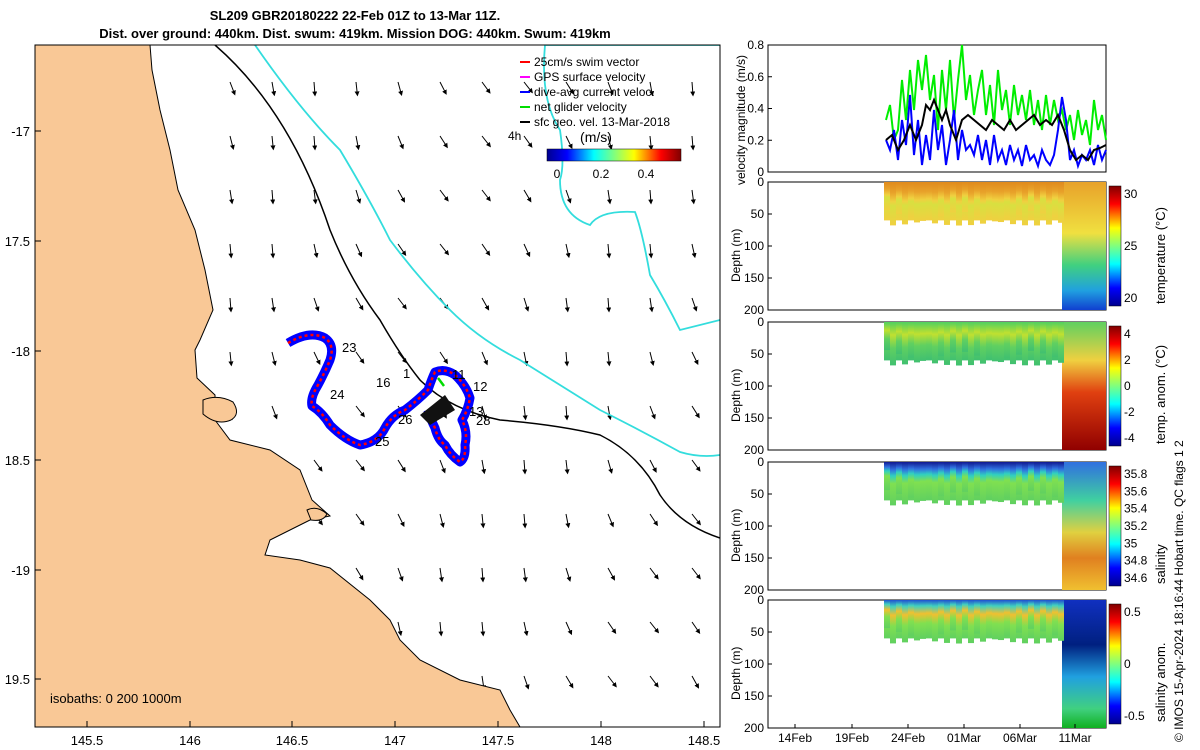 This screenshot has width=1200, height=750. I want to click on colorbar-side-label: 4h, so click(514, 136).